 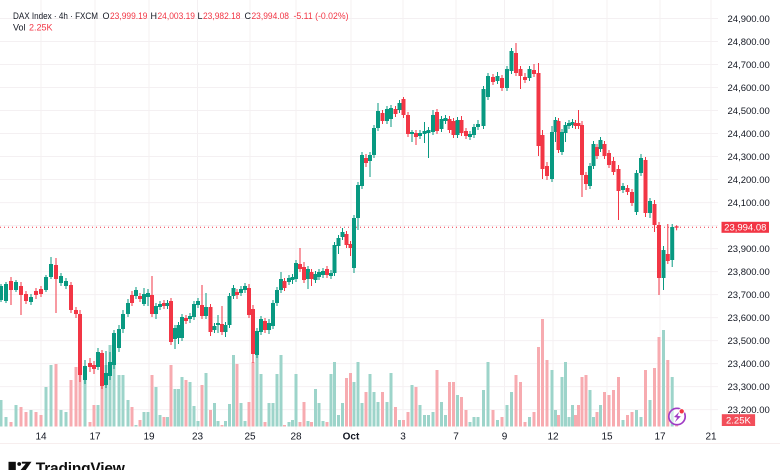 What do you see at coordinates (321, 16) in the screenshot?
I see `svg-text: -5.11 (-0.02%)` at bounding box center [321, 16].